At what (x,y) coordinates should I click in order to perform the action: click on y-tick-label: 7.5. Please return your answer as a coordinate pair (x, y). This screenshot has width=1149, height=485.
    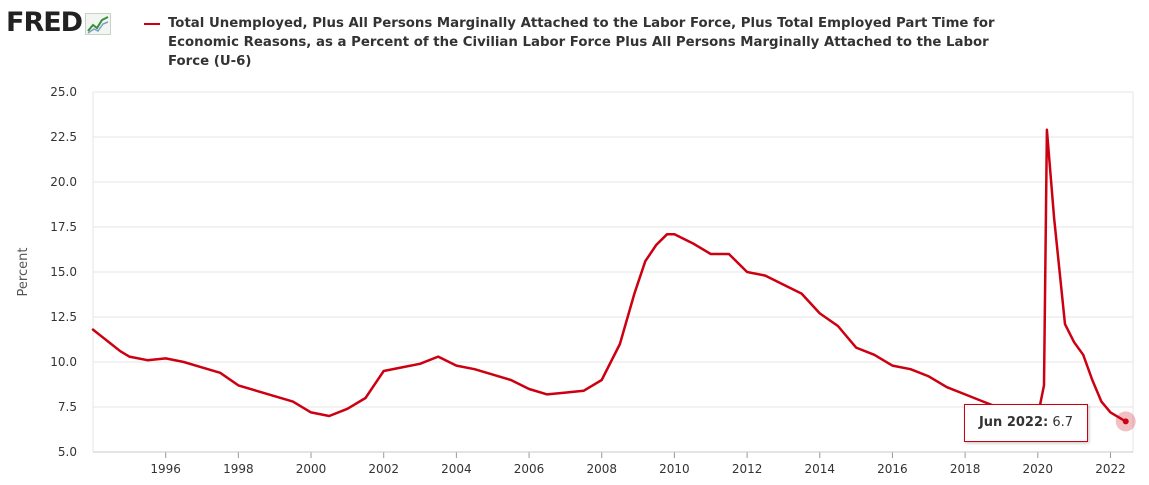
    Looking at the image, I should click on (67, 407).